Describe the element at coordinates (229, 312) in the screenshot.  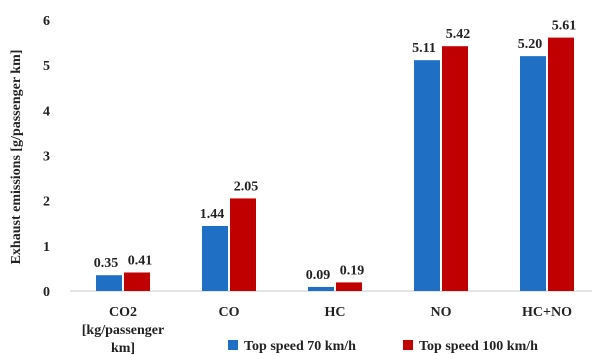
I see `x-tick-label: CO` at that location.